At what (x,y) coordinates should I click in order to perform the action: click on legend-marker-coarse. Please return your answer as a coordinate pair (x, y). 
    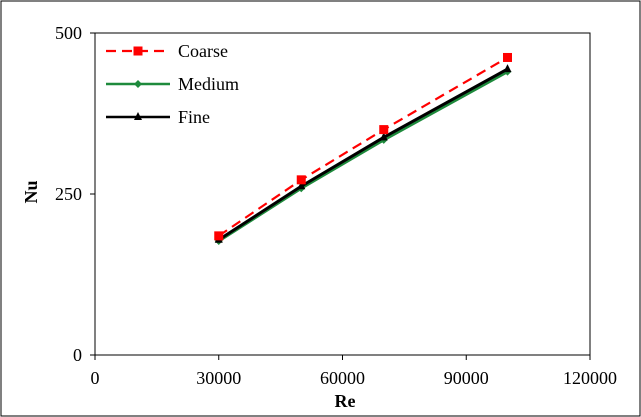
    Looking at the image, I should click on (138, 51).